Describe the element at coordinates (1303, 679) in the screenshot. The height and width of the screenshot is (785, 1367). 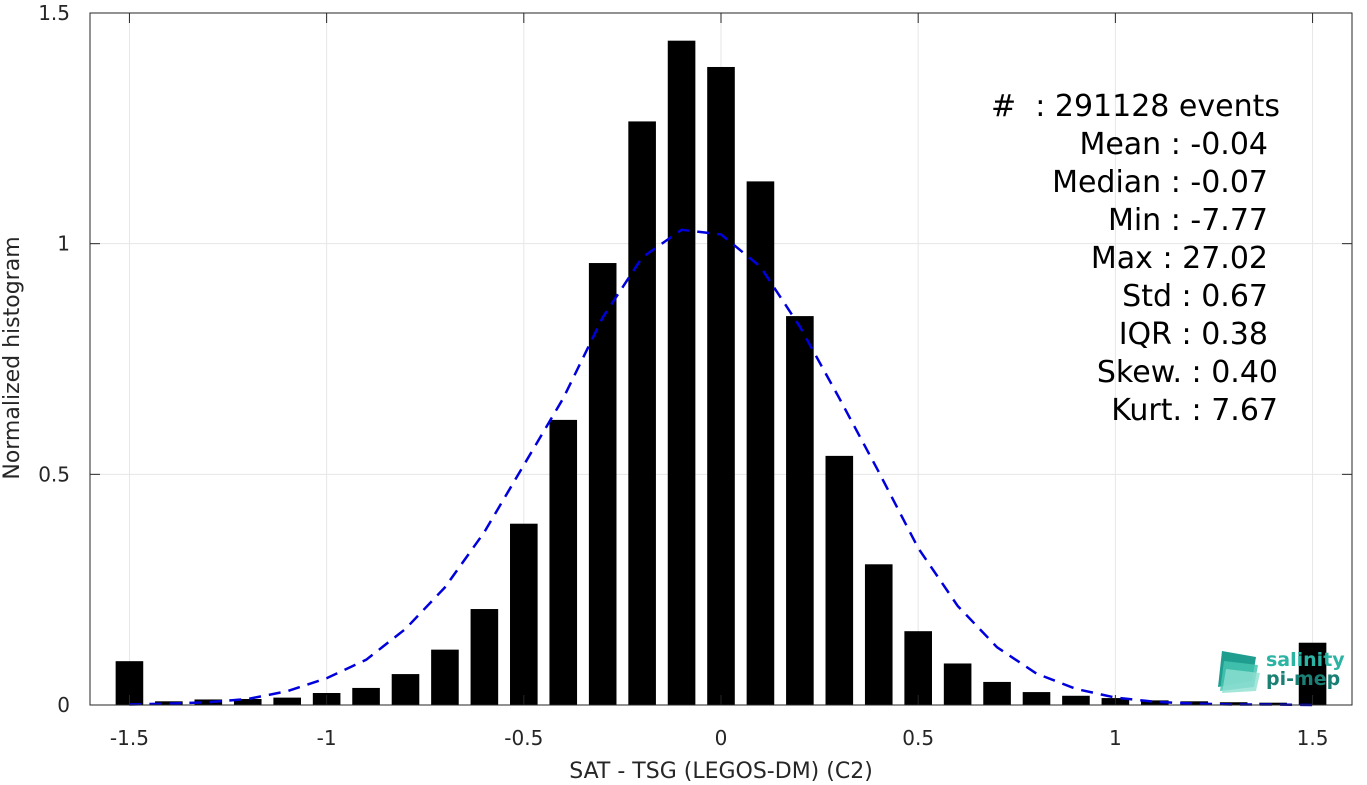
I see `logo-text-pi-mep: pi-mep` at that location.